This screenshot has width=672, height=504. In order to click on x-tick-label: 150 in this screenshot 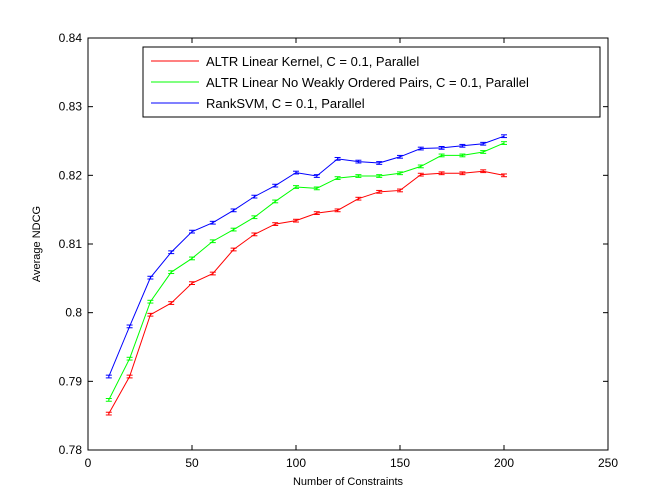, I will do `click(400, 463)`.